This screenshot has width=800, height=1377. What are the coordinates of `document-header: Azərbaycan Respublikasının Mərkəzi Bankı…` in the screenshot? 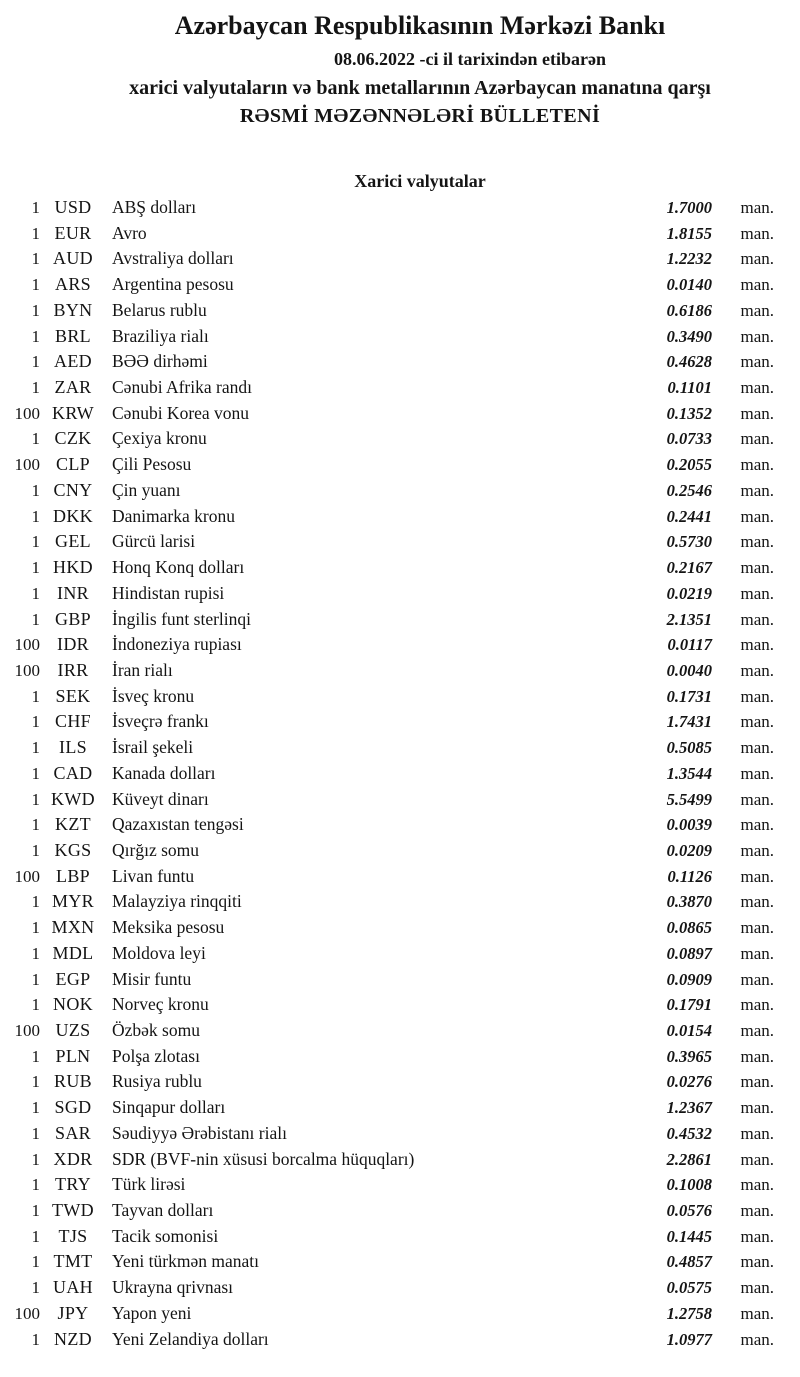 It's located at (420, 69).